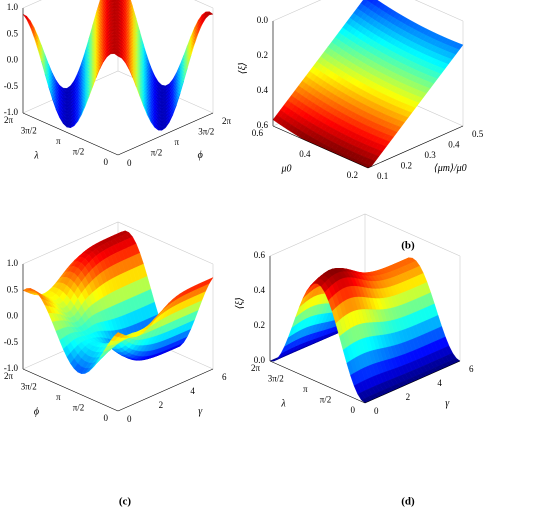  What do you see at coordinates (368, 11) in the screenshot?
I see `box-top-back` at bounding box center [368, 11].